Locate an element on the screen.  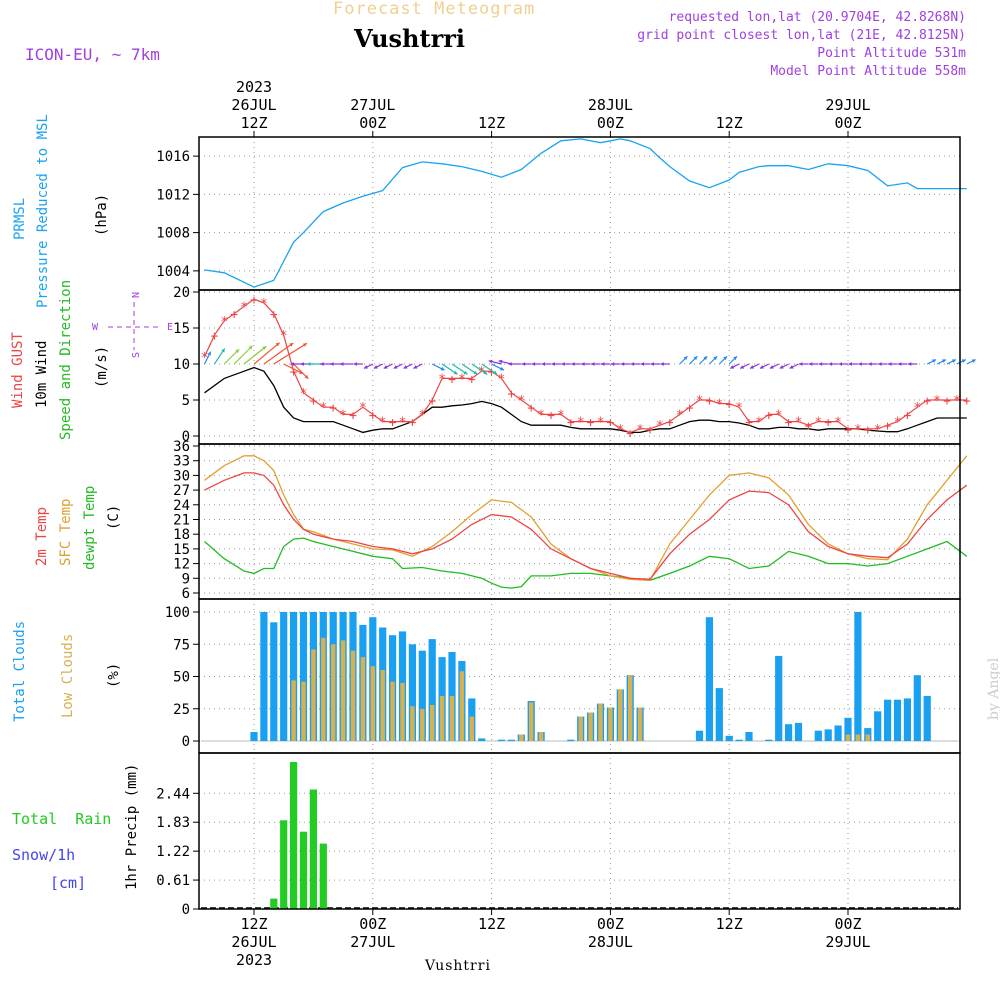
y-tick-label: 1004 is located at coordinates (173, 272).